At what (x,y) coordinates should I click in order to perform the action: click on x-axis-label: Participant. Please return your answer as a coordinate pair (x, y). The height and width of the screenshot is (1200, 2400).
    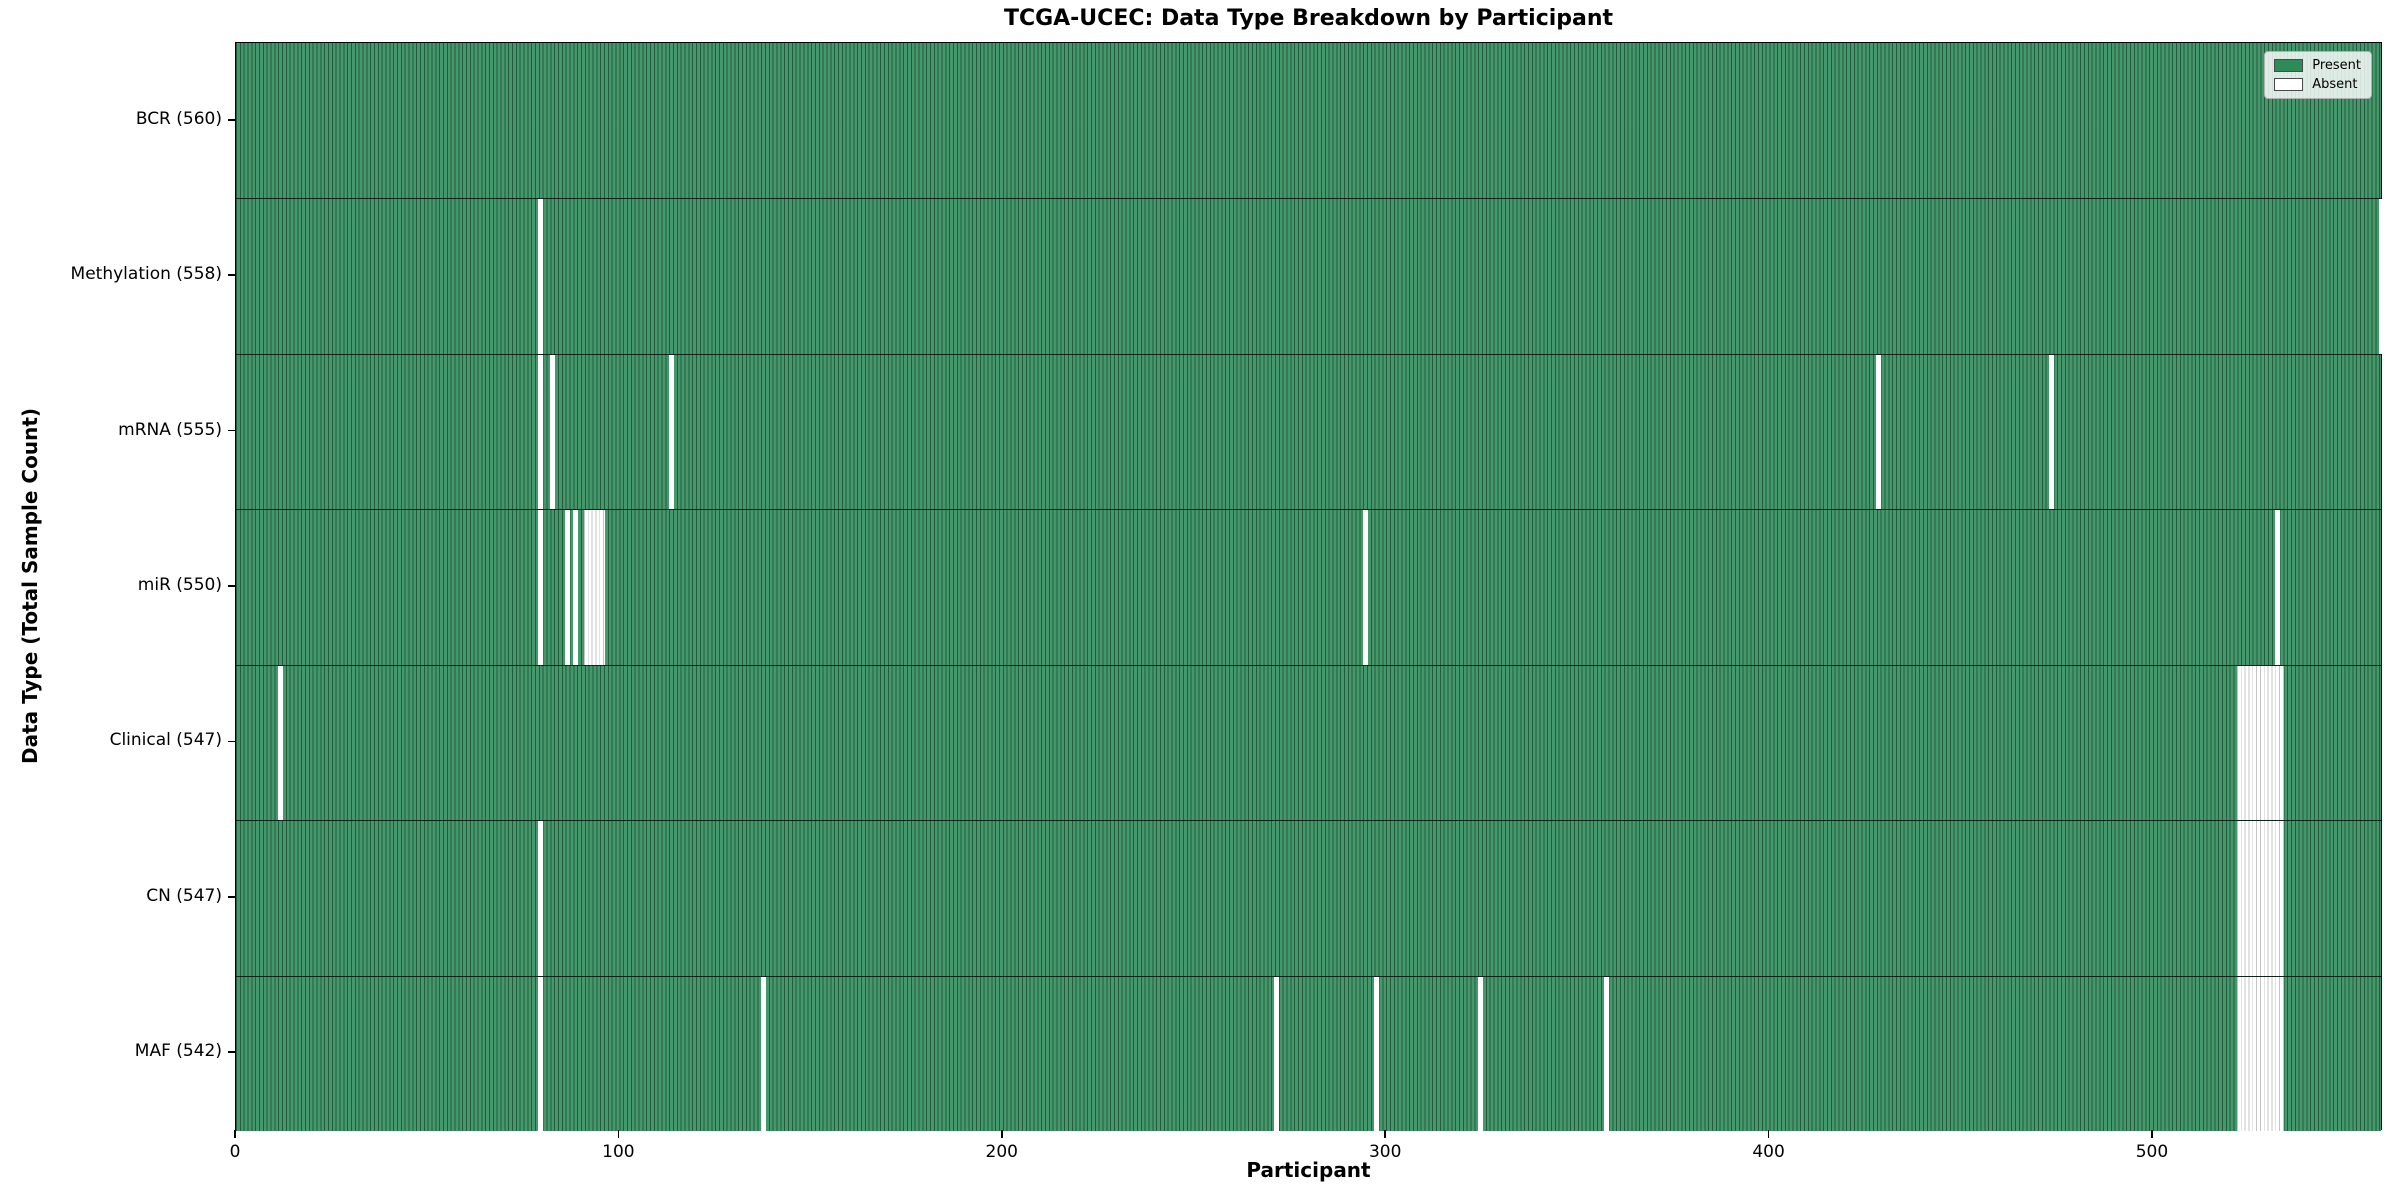
    Looking at the image, I should click on (1308, 1170).